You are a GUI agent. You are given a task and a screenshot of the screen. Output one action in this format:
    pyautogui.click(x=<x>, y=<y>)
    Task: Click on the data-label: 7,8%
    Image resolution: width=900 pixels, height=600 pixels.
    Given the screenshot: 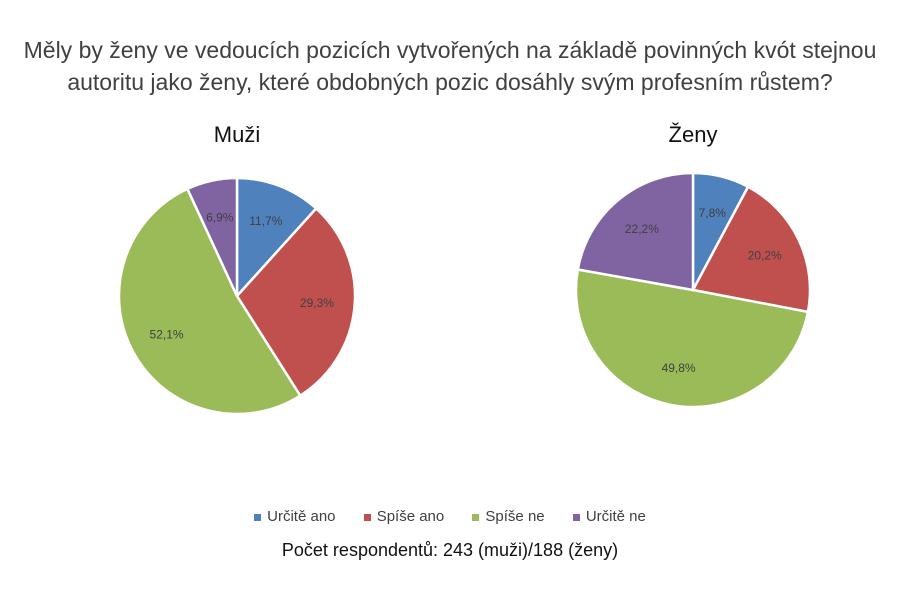 What is the action you would take?
    pyautogui.click(x=713, y=213)
    